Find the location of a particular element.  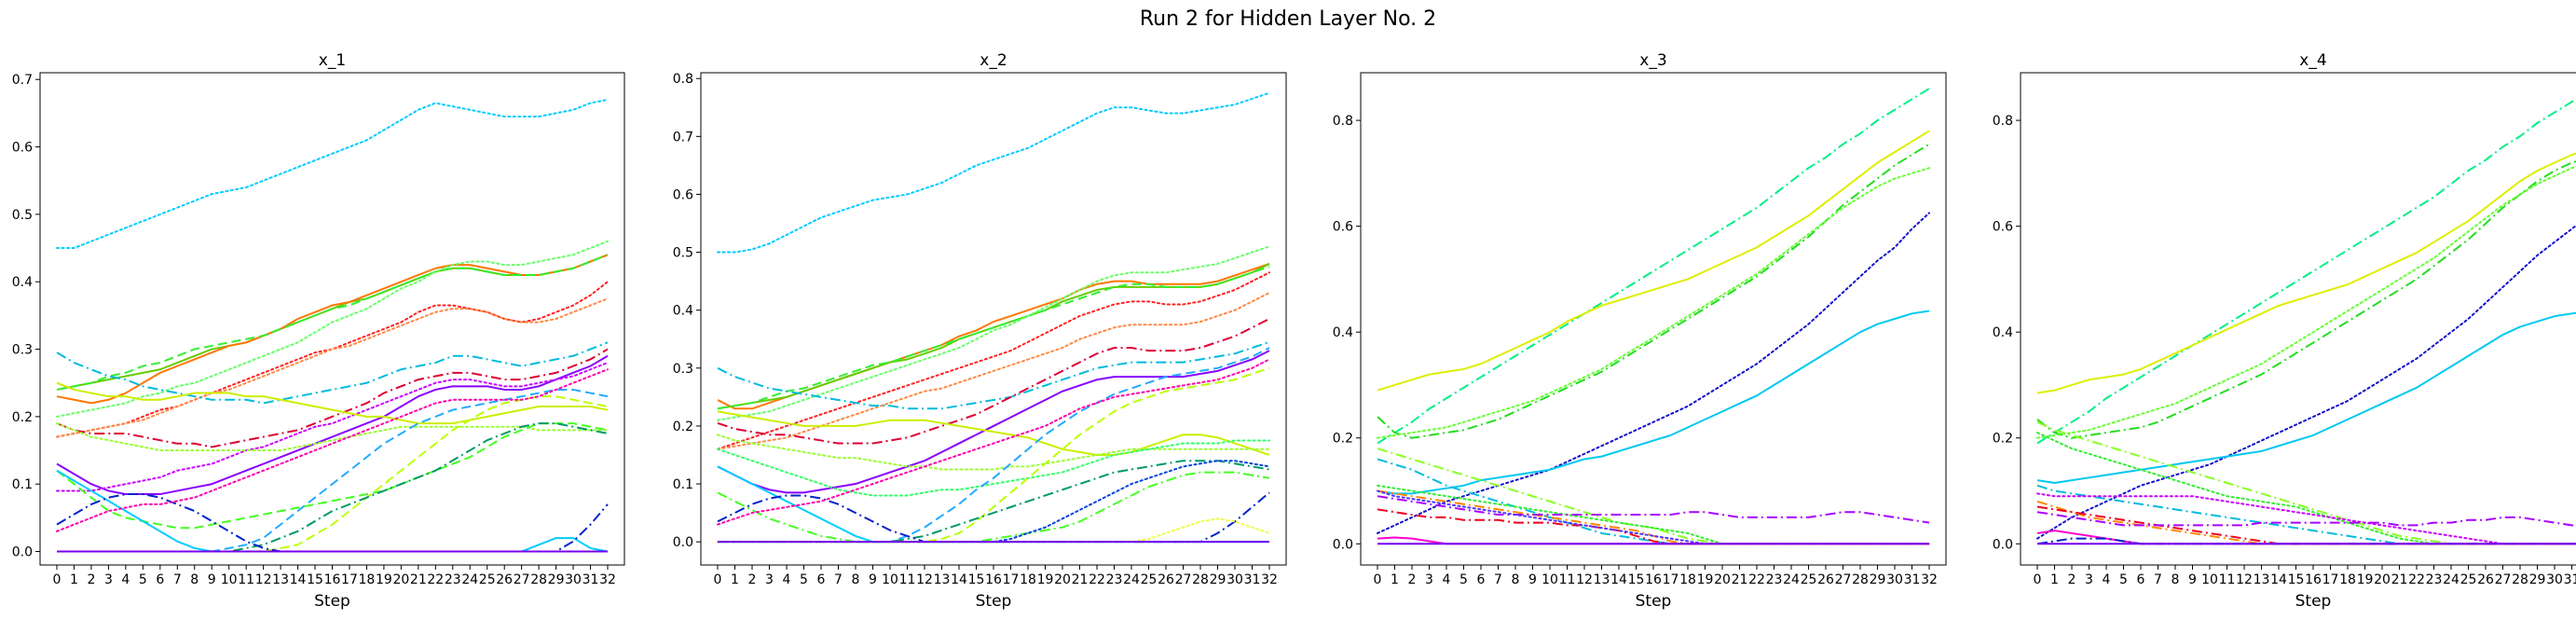

x-tick-label: 10 is located at coordinates (229, 579).